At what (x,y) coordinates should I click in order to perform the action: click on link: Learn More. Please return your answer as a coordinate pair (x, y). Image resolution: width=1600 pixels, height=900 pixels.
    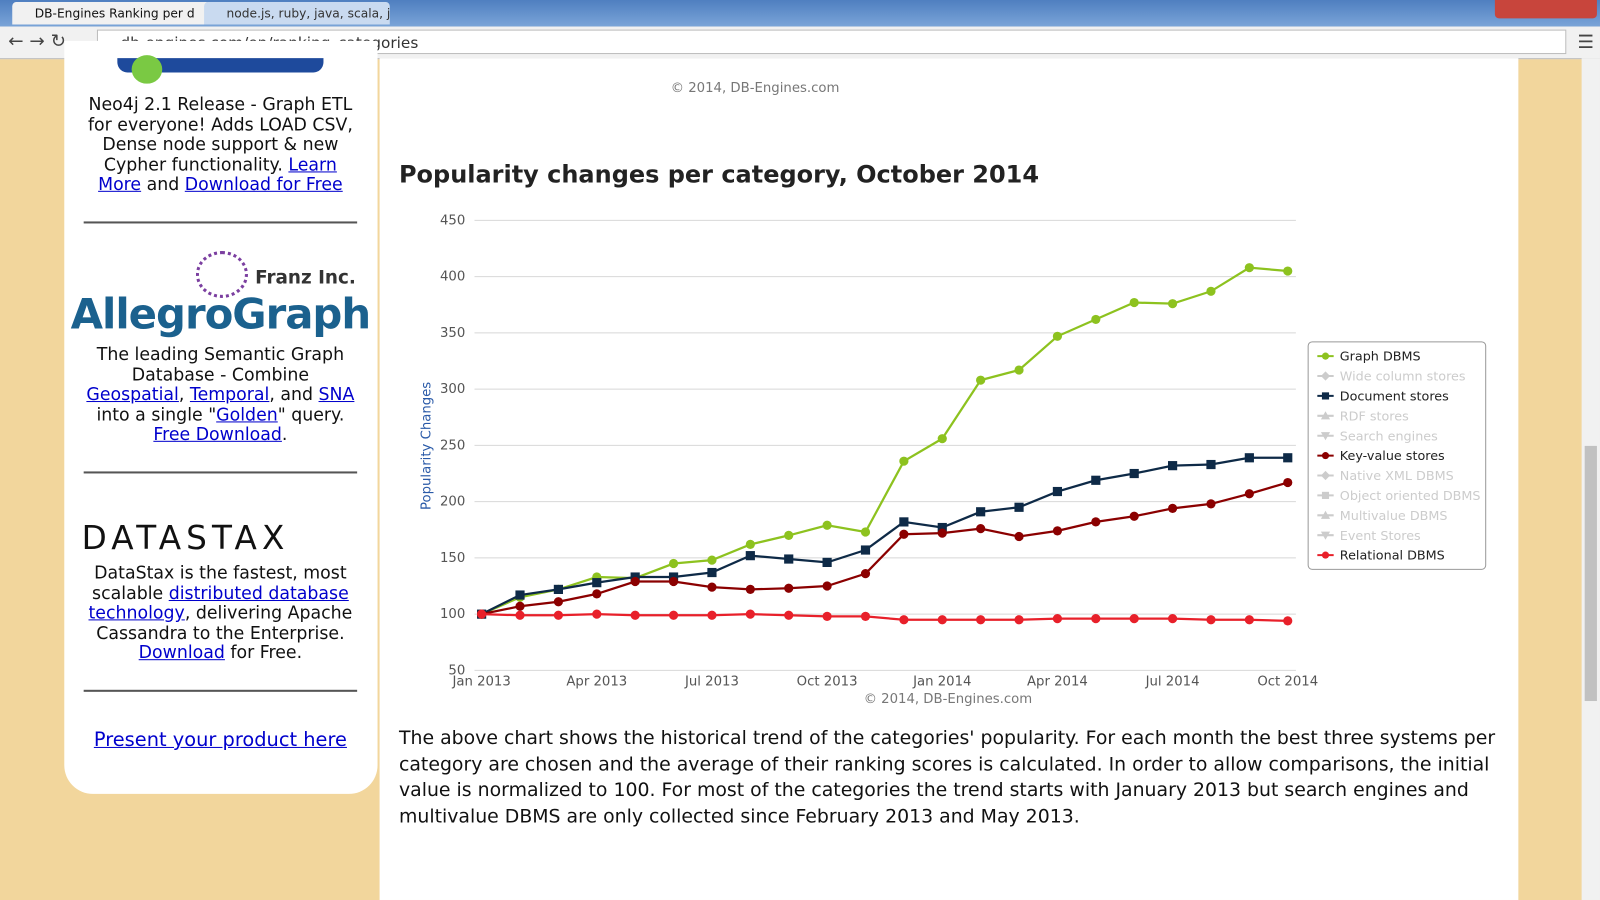
    Looking at the image, I should click on (217, 175).